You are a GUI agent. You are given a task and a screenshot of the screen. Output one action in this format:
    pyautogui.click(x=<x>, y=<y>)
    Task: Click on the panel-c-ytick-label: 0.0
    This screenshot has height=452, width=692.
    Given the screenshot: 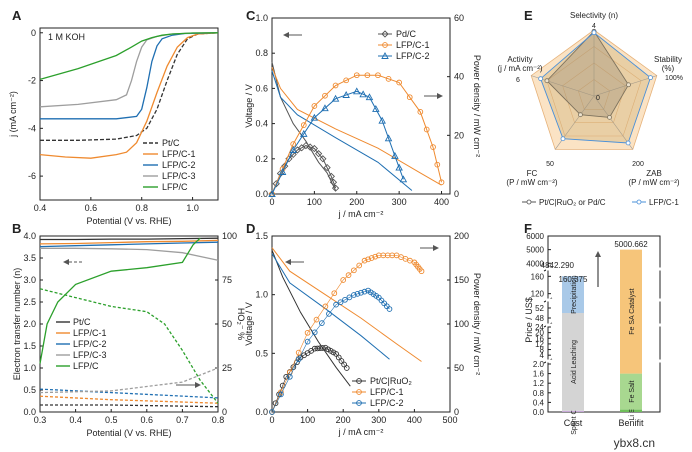 What is the action you would take?
    pyautogui.click(x=261, y=194)
    